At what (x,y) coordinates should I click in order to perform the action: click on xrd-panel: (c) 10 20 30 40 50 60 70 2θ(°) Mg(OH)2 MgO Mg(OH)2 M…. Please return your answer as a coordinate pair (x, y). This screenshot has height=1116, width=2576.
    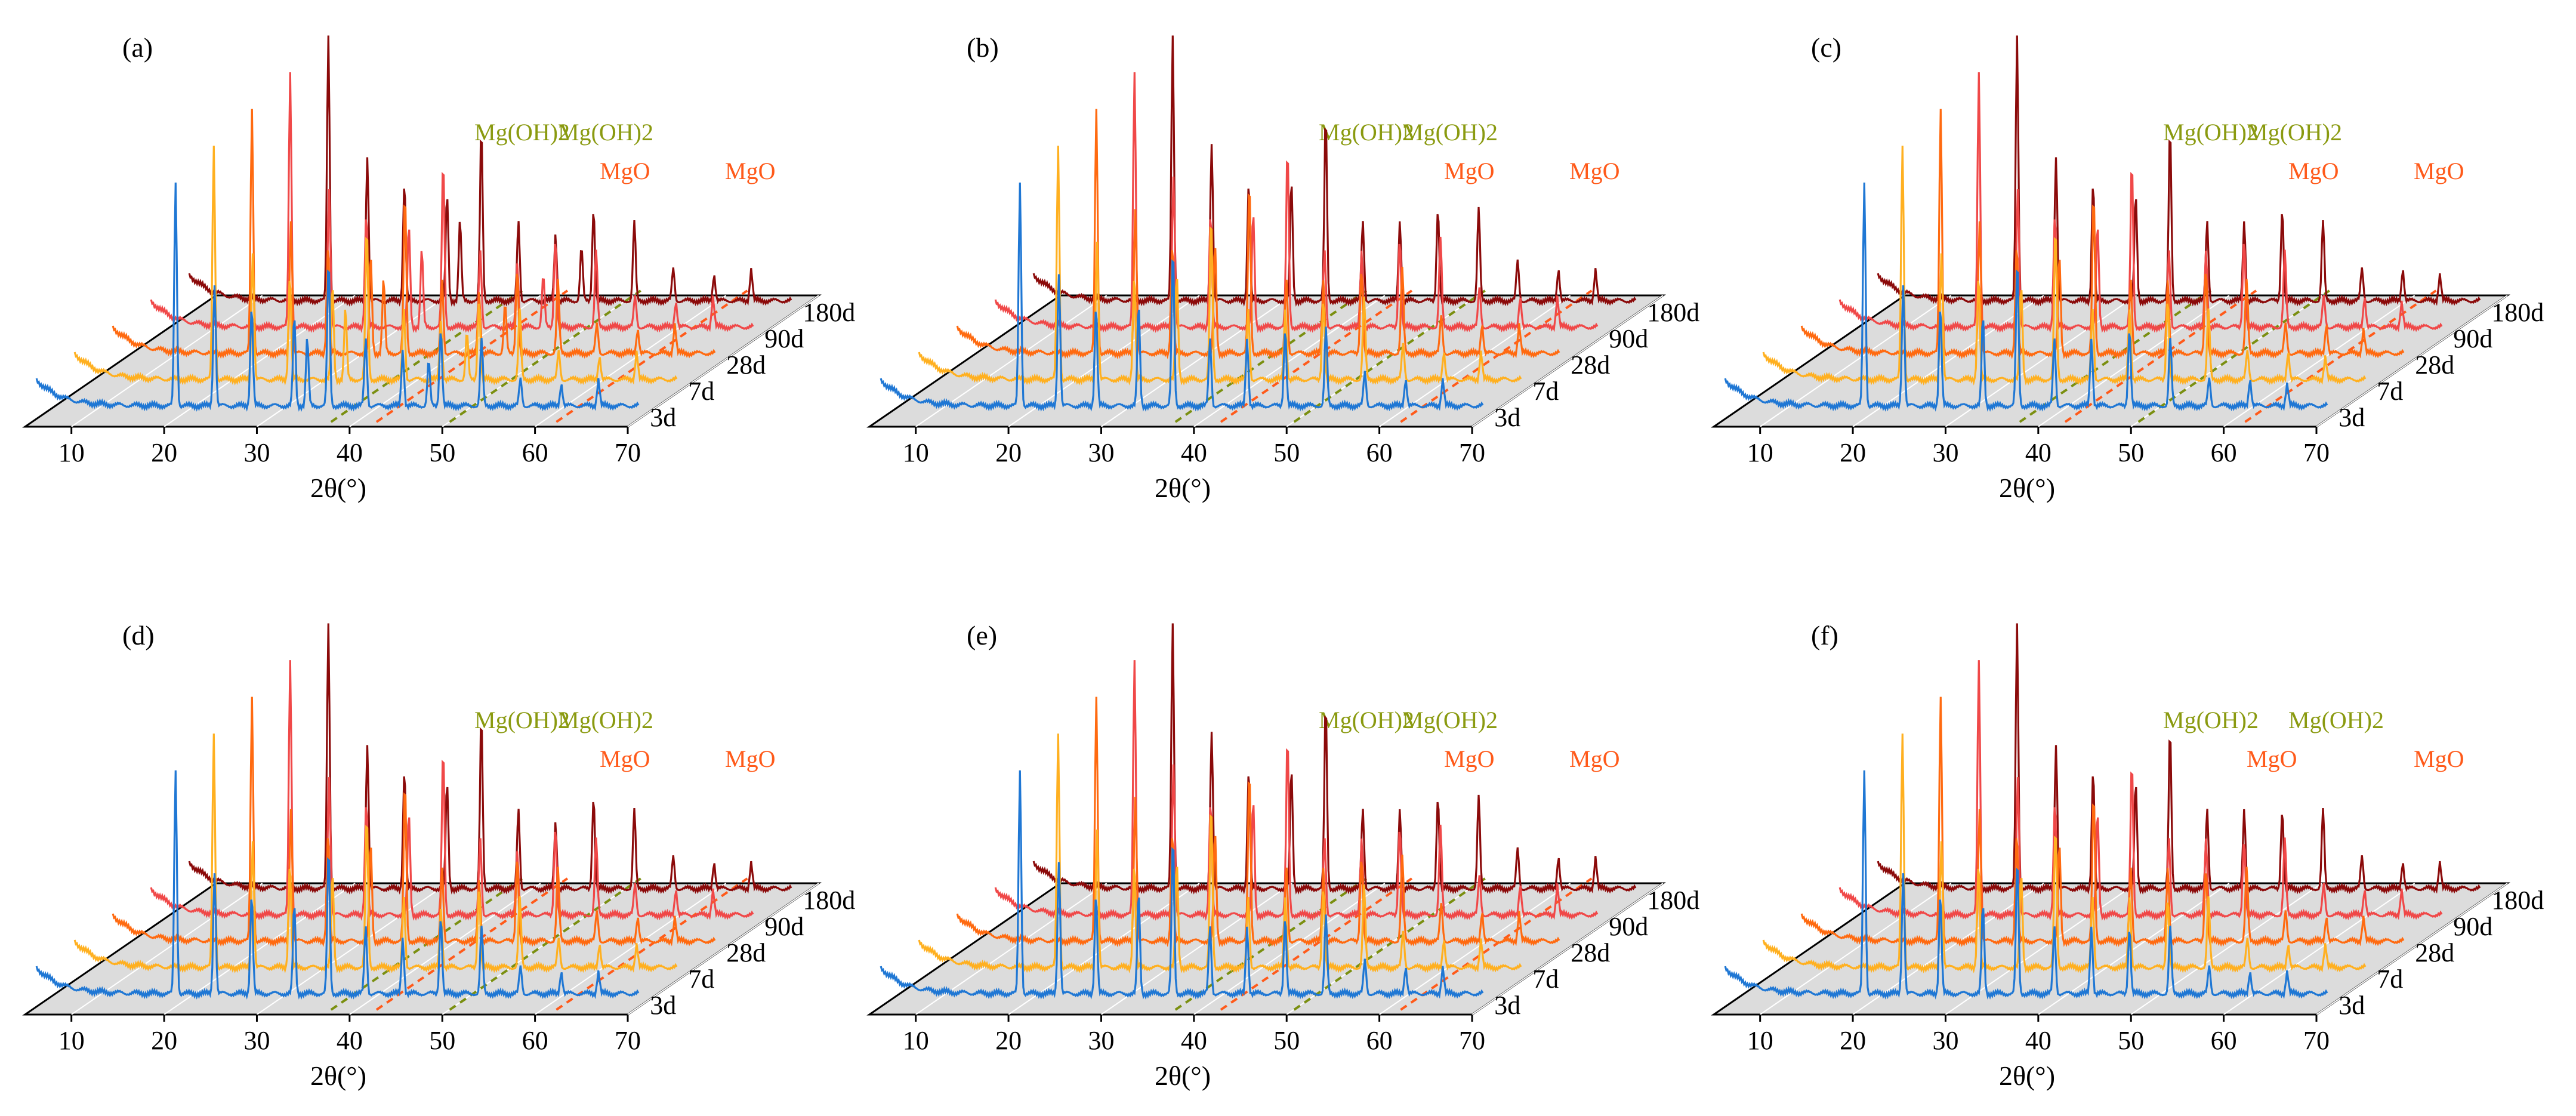
    Looking at the image, I should click on (2127, 267).